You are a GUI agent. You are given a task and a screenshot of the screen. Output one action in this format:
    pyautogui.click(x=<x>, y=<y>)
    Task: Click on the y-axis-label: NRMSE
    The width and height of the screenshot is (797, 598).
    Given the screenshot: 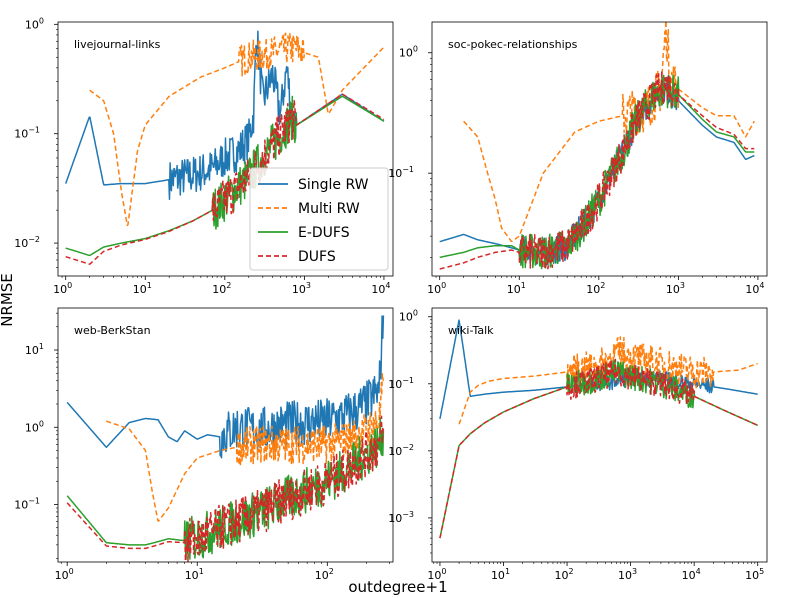 What is the action you would take?
    pyautogui.click(x=8, y=300)
    